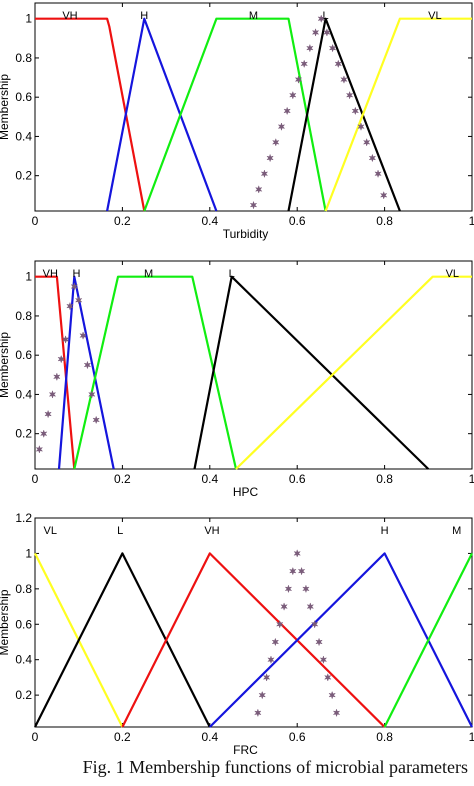 This screenshot has width=474, height=786. I want to click on x-tick-label: 0, so click(35, 221).